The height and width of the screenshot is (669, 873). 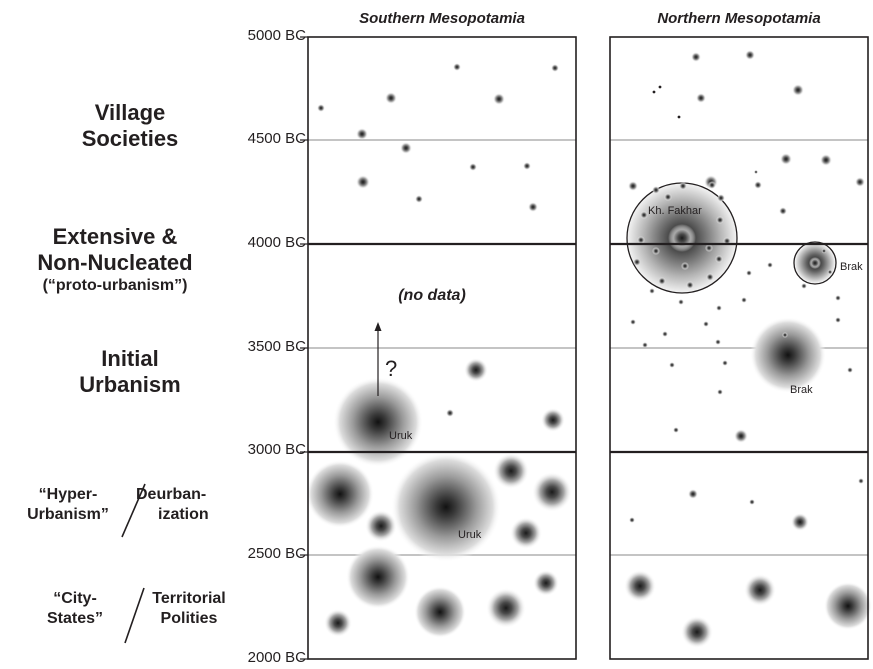 What do you see at coordinates (130, 358) in the screenshot?
I see `phase-initial-line1: Initial` at bounding box center [130, 358].